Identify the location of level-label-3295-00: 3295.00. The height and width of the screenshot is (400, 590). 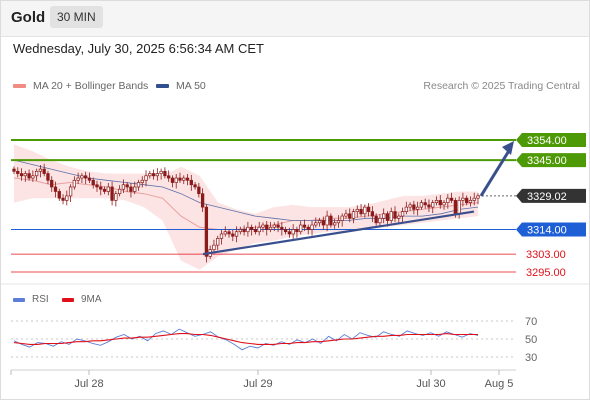
(546, 273).